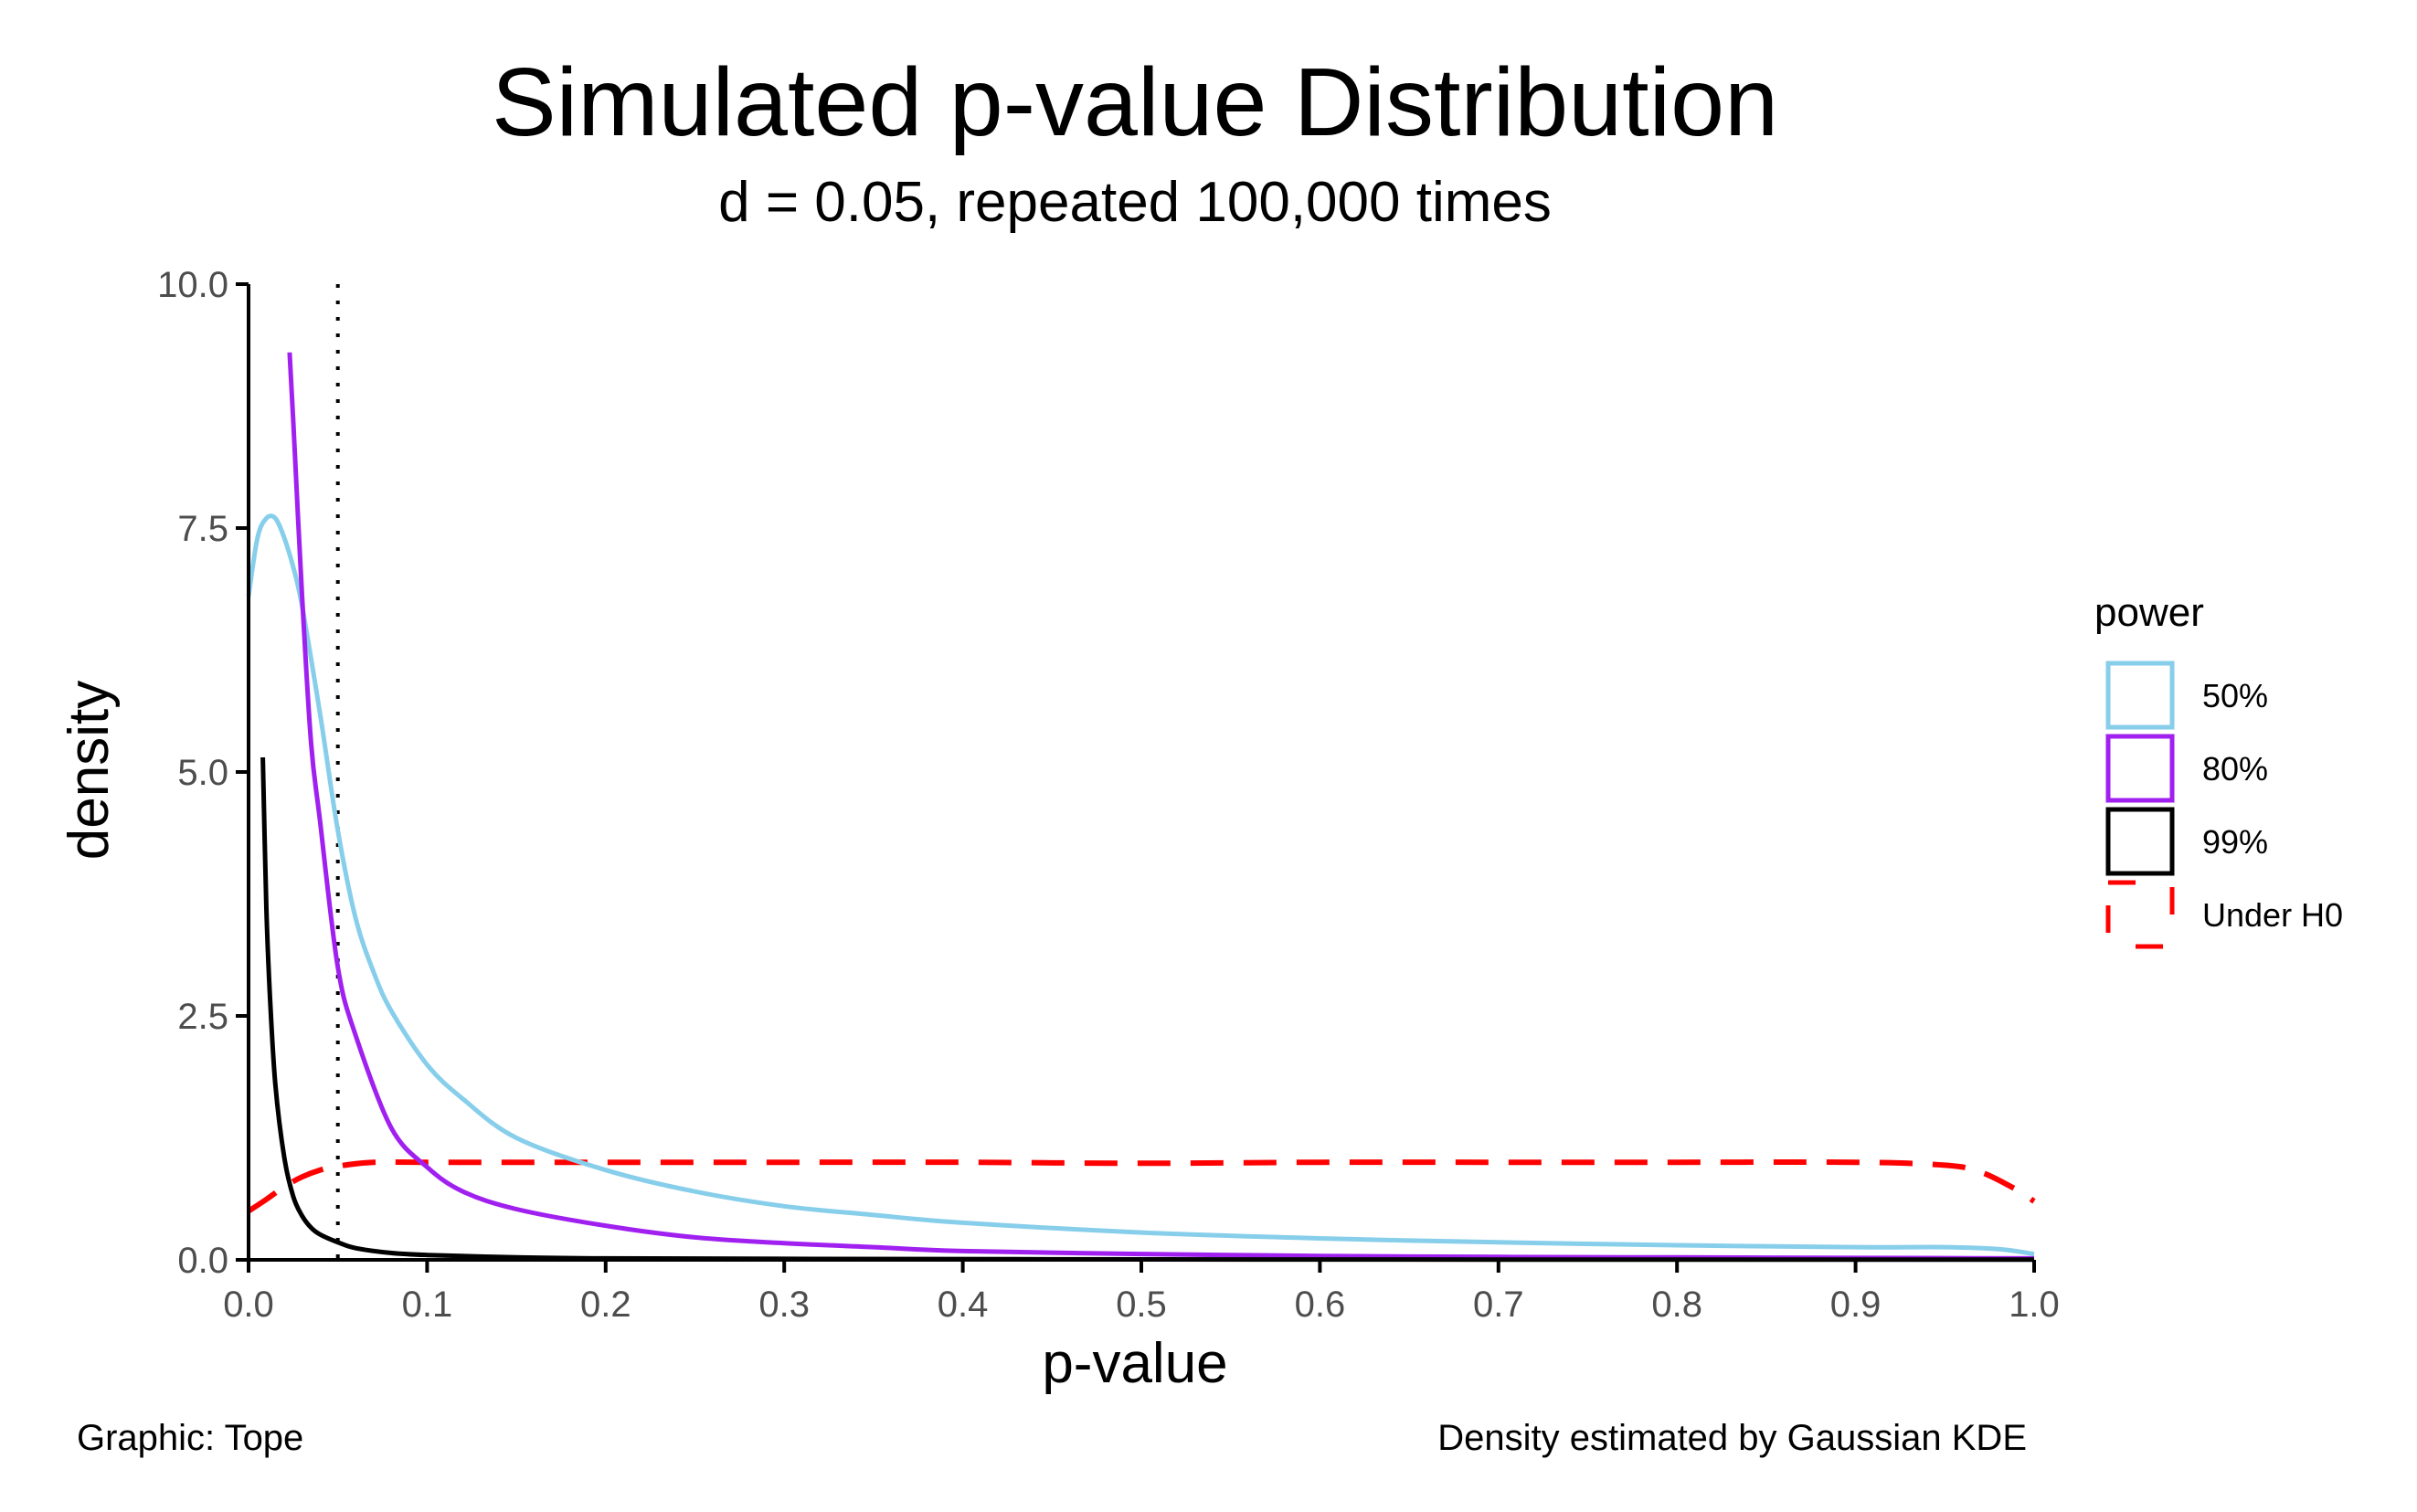 The width and height of the screenshot is (2417, 1512). Describe the element at coordinates (2235, 695) in the screenshot. I see `legend-label: 50%` at that location.